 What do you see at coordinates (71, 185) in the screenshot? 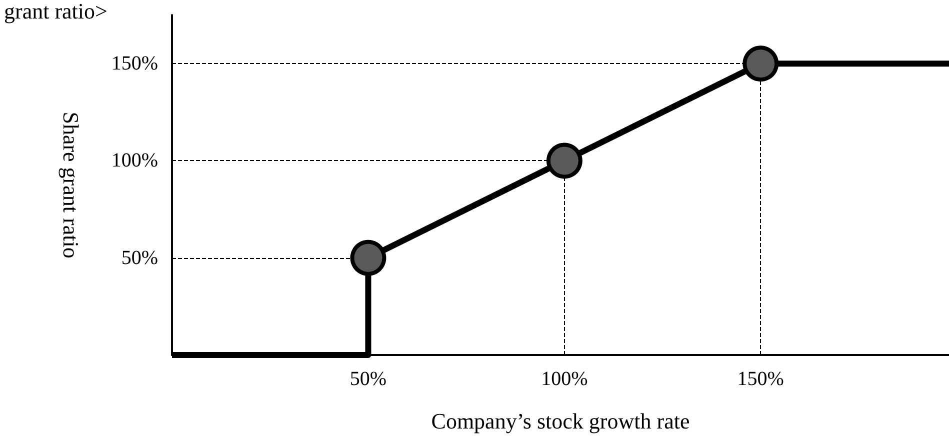
I see `y-axis-title: Share grant ratio` at bounding box center [71, 185].